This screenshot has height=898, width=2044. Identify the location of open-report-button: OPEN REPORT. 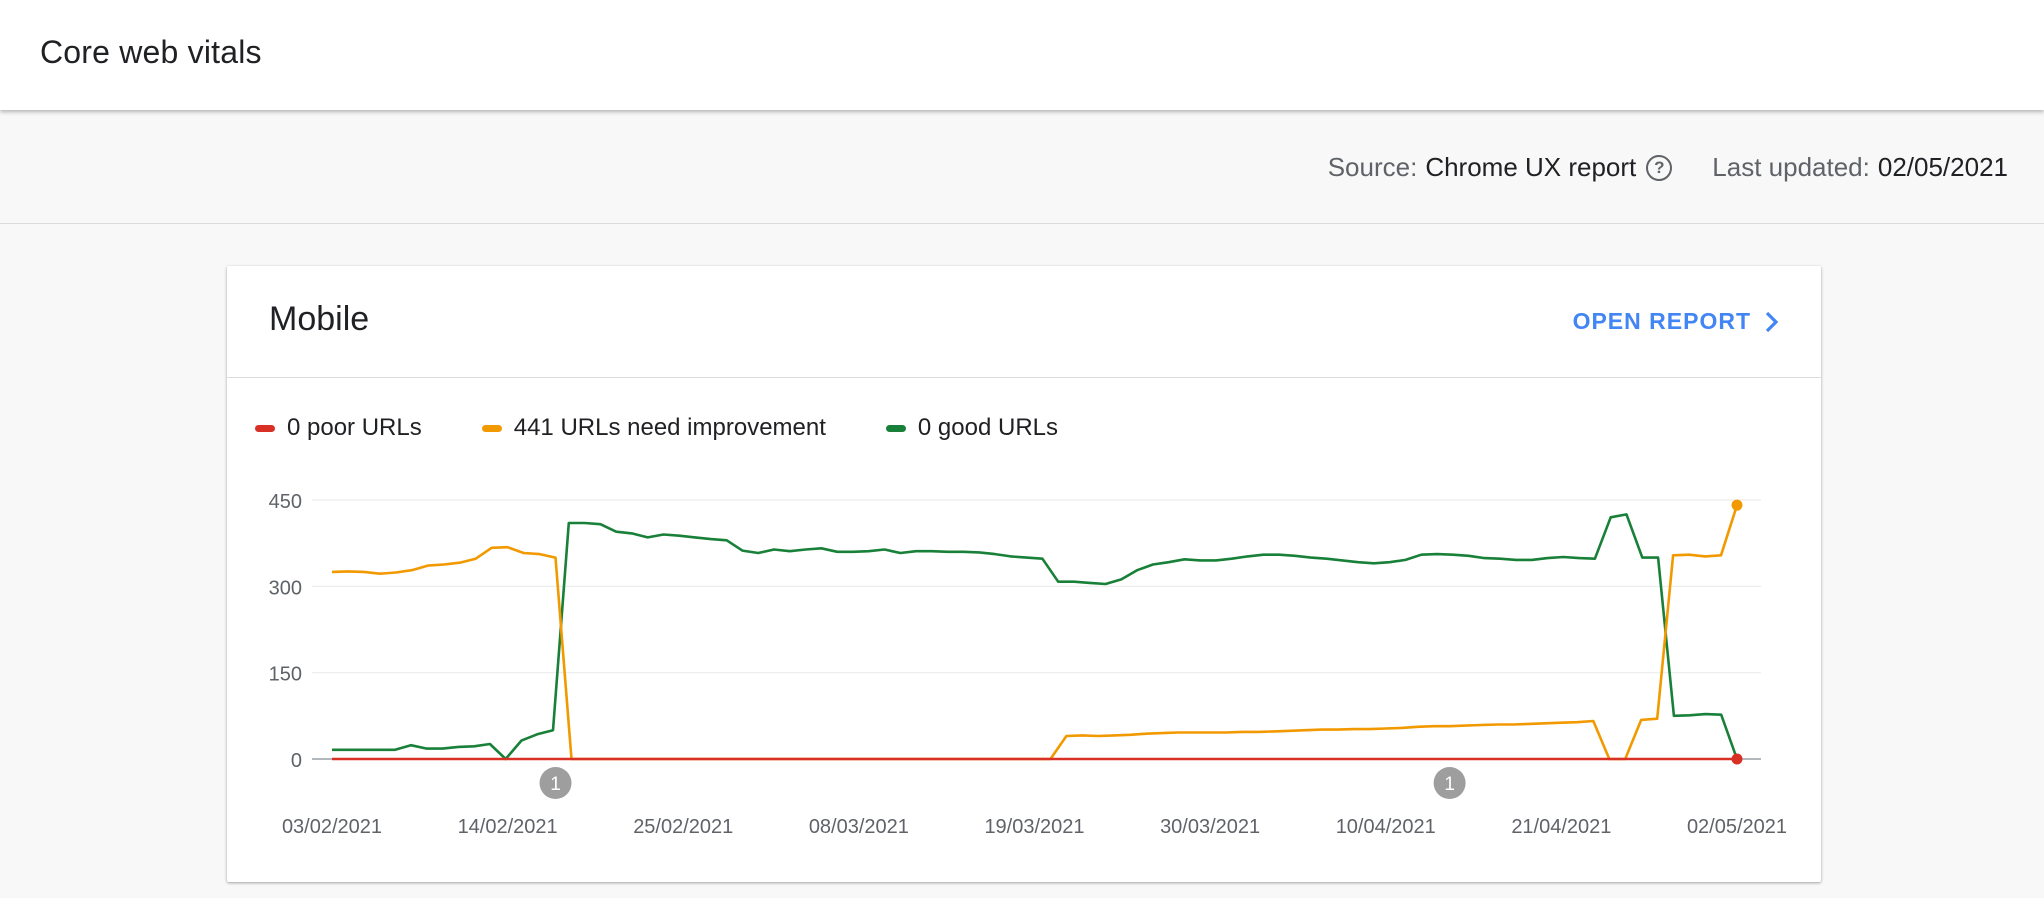
(1676, 321).